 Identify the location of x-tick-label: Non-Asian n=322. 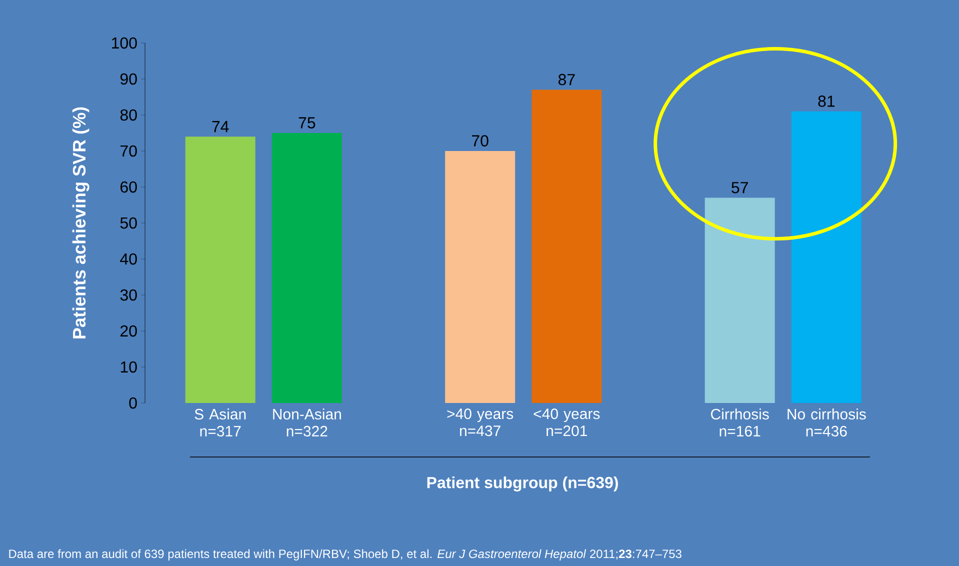
(307, 422).